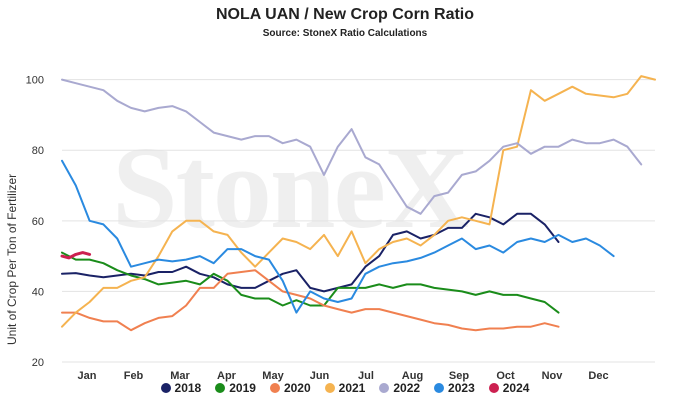  I want to click on chart-title: NOLA UAN / New Crop Corn Ratio, so click(345, 14).